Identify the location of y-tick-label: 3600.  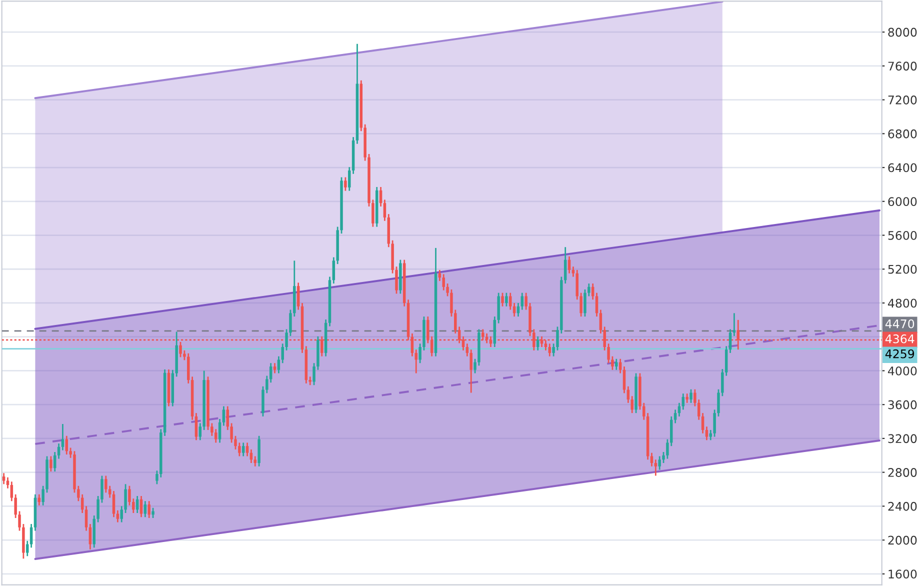
(902, 405).